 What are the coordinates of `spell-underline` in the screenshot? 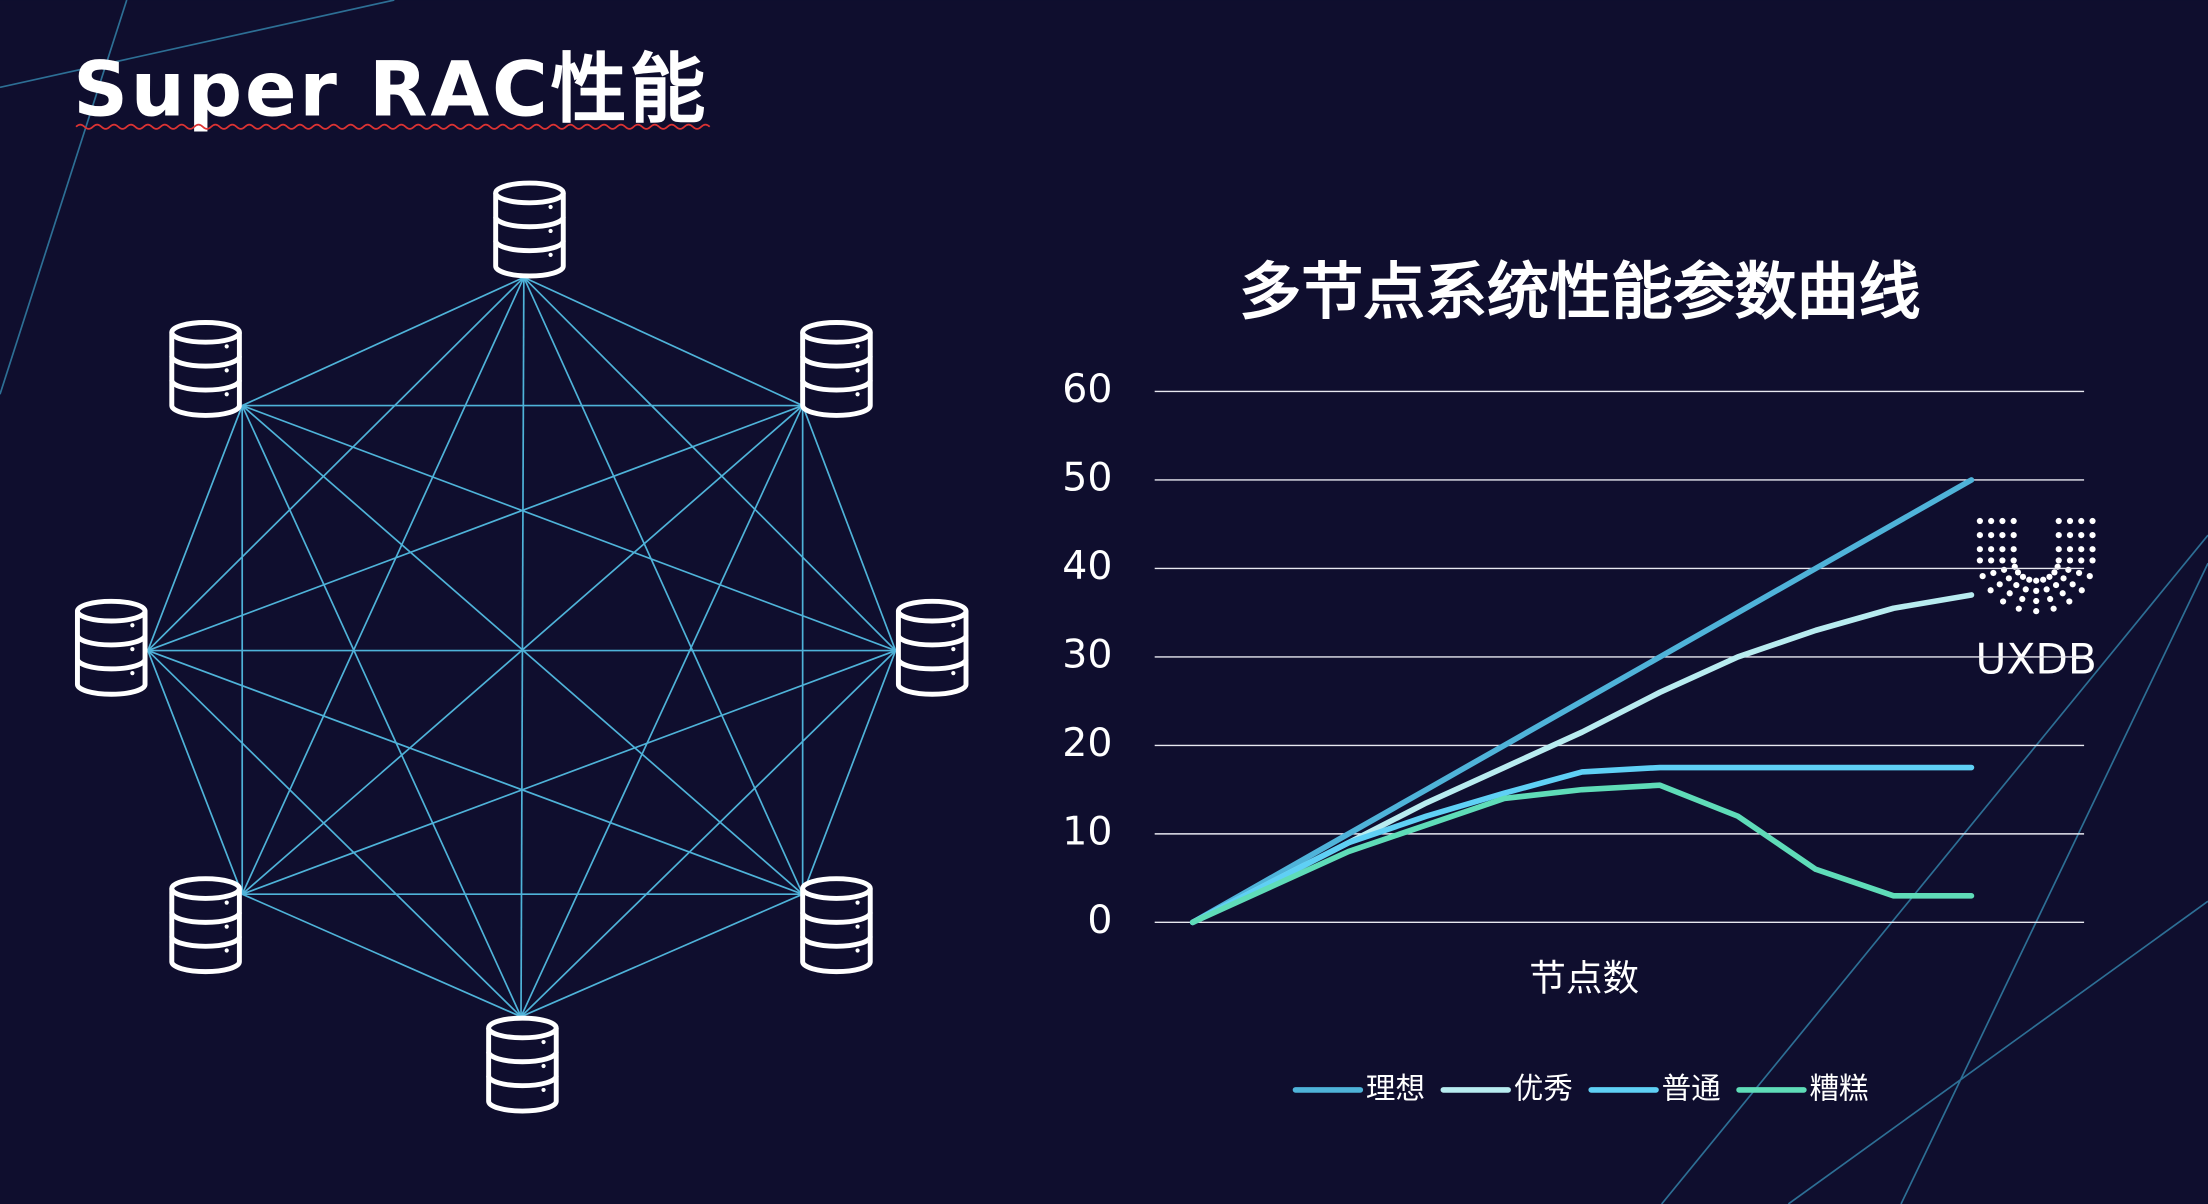 It's located at (393, 126).